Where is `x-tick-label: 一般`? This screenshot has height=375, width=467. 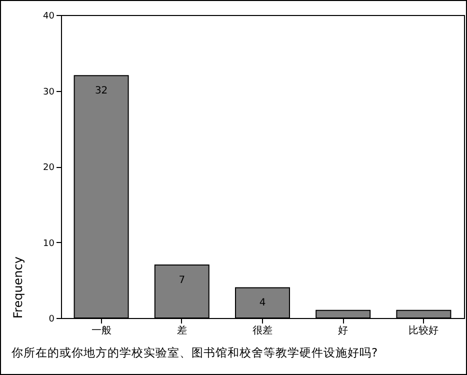
x-tick-label: 一般 is located at coordinates (101, 331).